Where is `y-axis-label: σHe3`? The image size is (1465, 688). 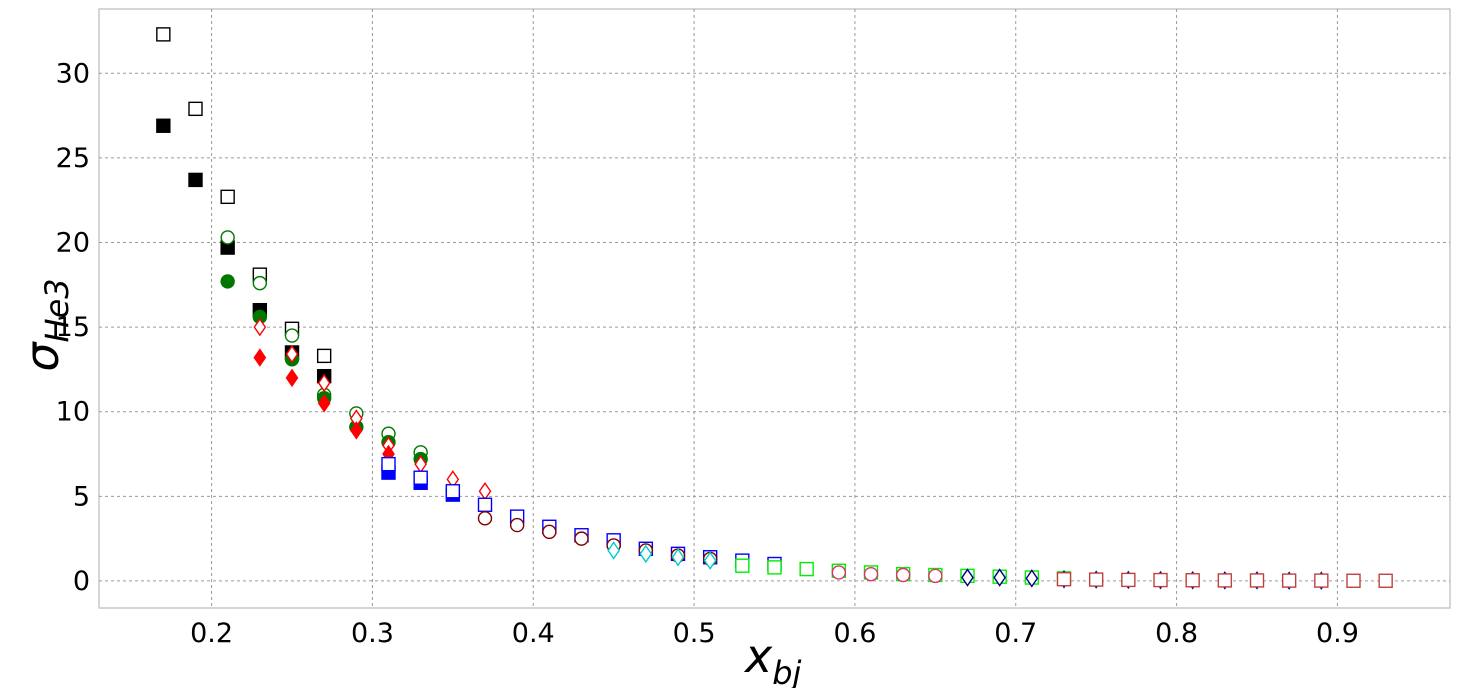 y-axis-label: σHe3 is located at coordinates (45, 324).